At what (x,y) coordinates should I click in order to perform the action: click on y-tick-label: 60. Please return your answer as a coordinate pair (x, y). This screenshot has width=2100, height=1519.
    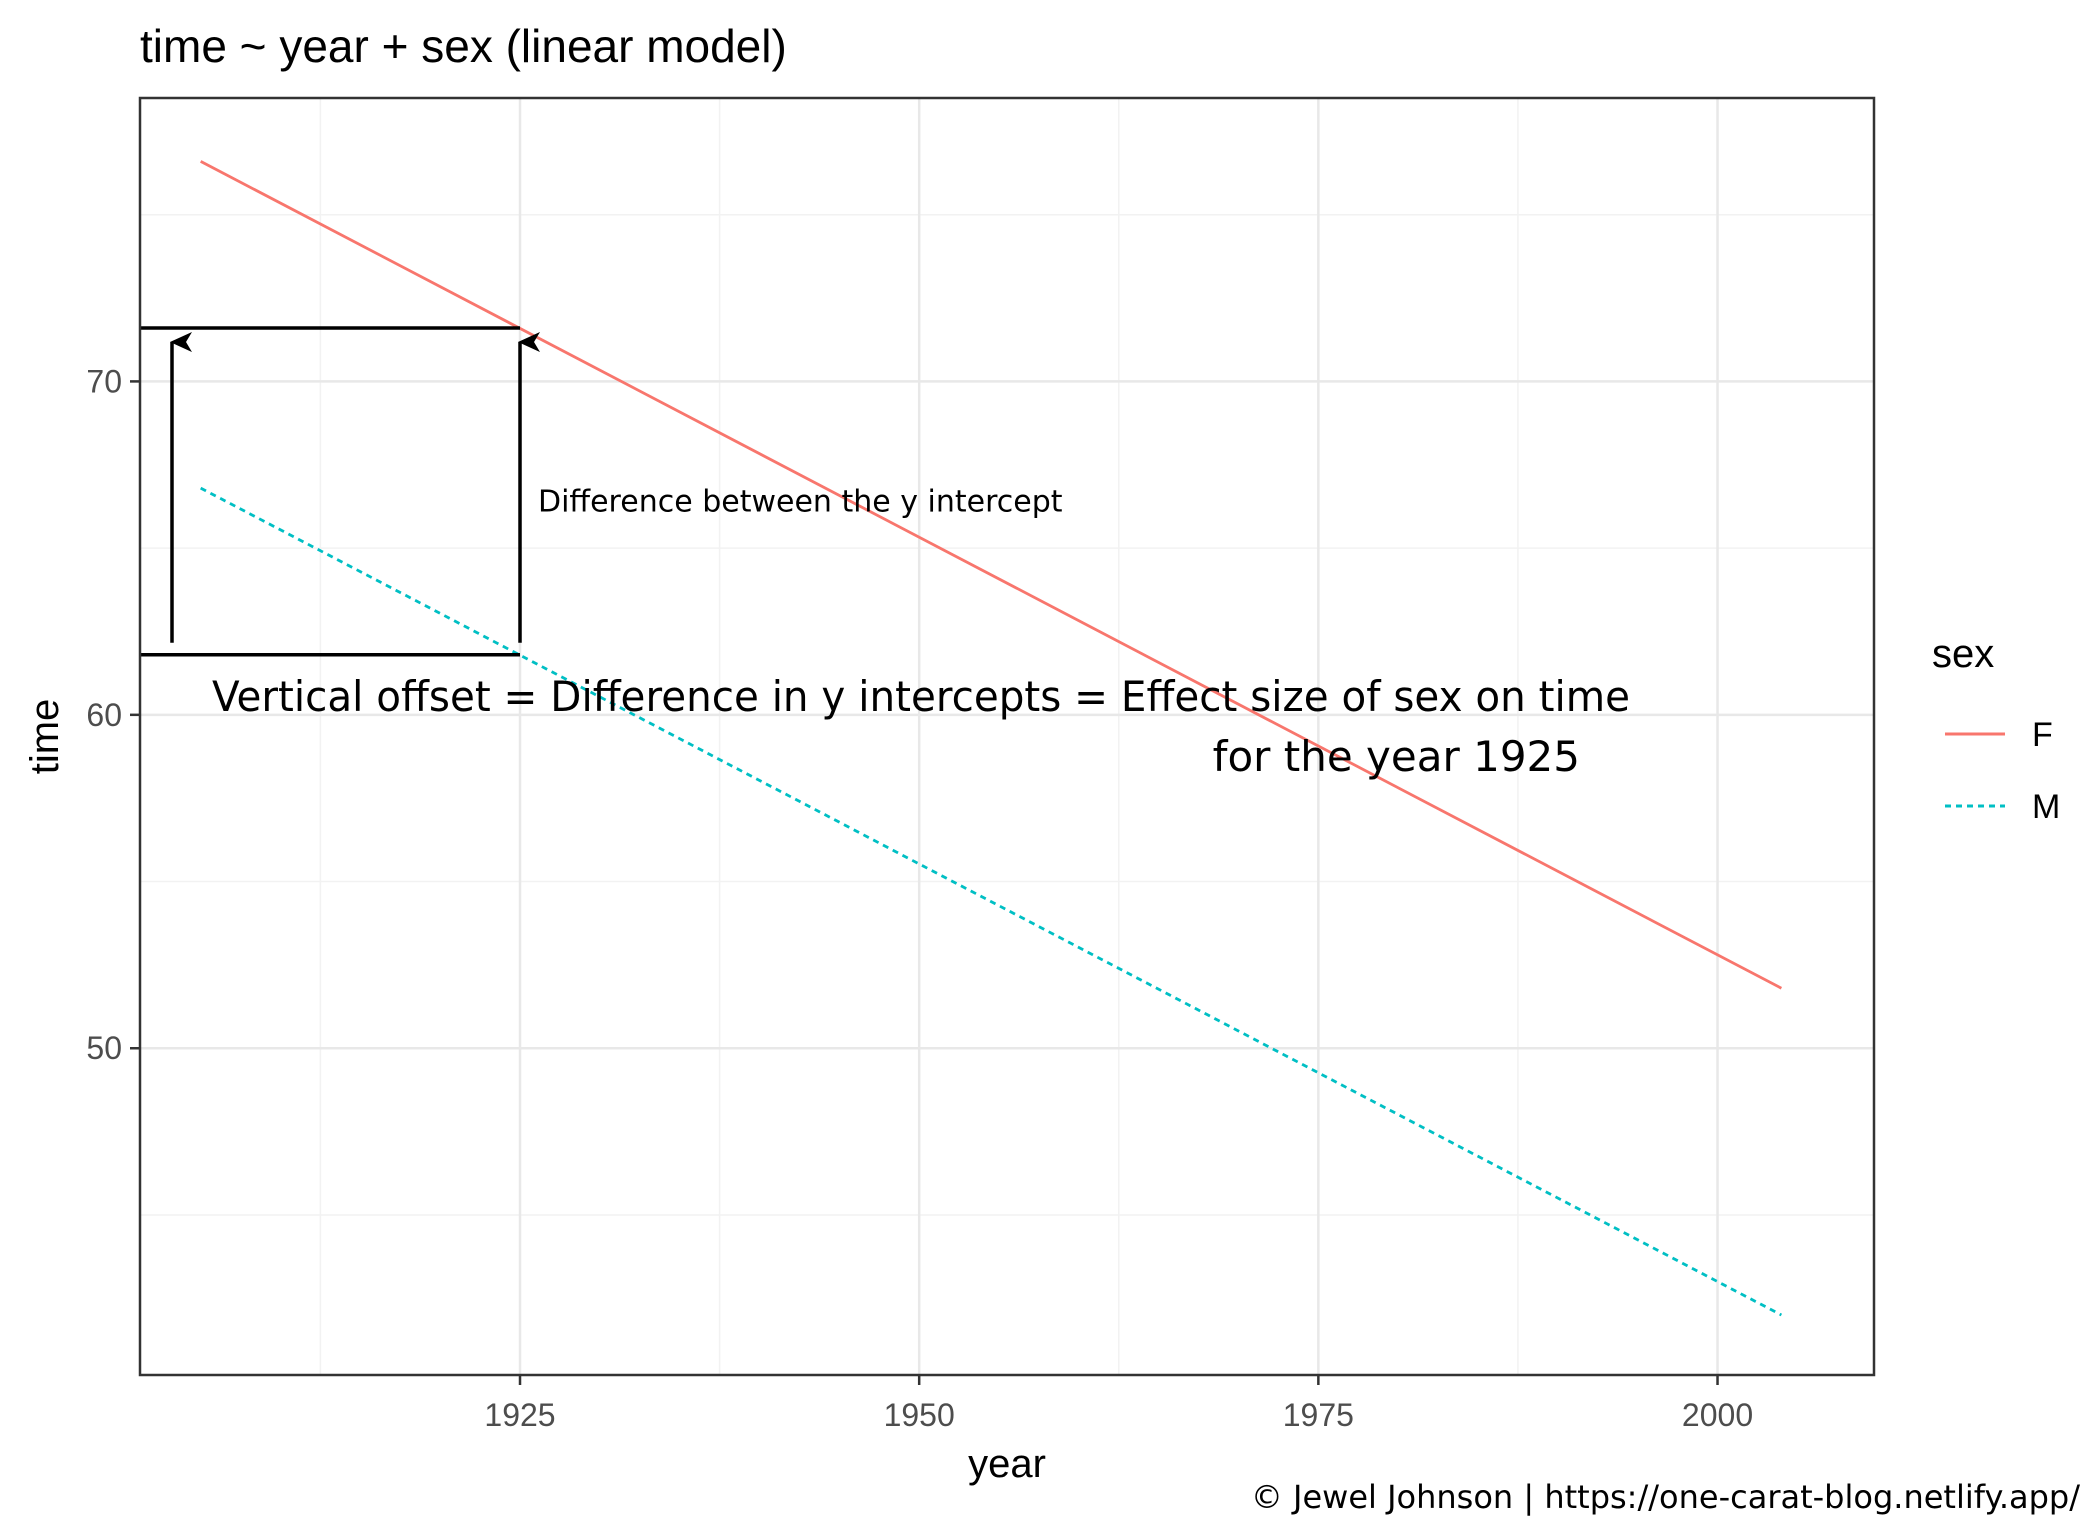
    Looking at the image, I should click on (104, 715).